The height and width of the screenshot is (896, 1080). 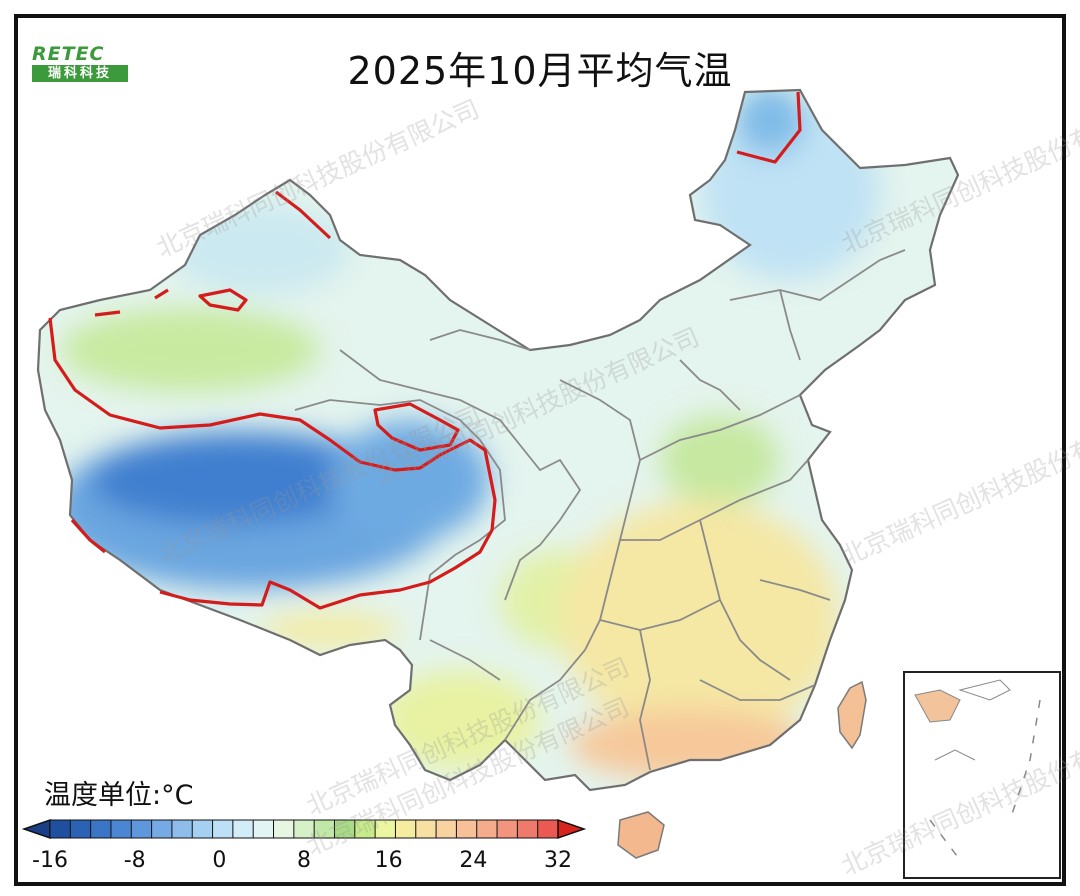 I want to click on legend-tick-label: 0, so click(x=219, y=860).